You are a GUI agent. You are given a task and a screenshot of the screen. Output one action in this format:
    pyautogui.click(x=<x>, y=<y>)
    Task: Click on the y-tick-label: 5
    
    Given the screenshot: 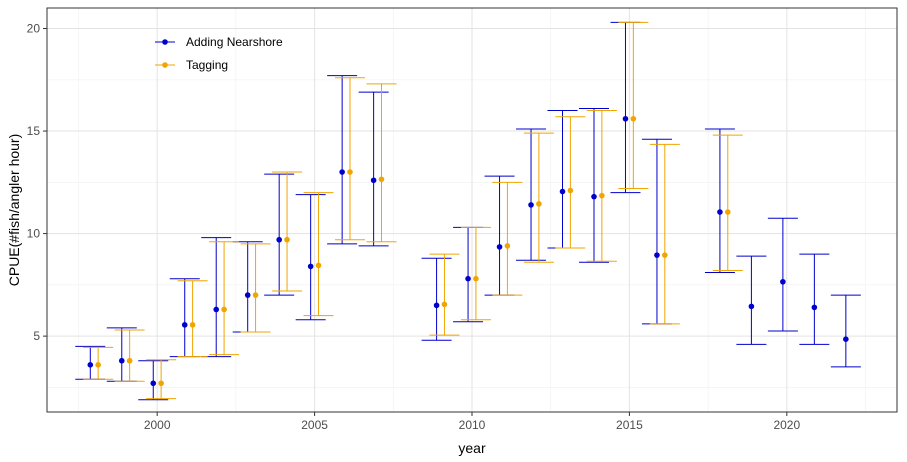 What is the action you would take?
    pyautogui.click(x=36, y=336)
    